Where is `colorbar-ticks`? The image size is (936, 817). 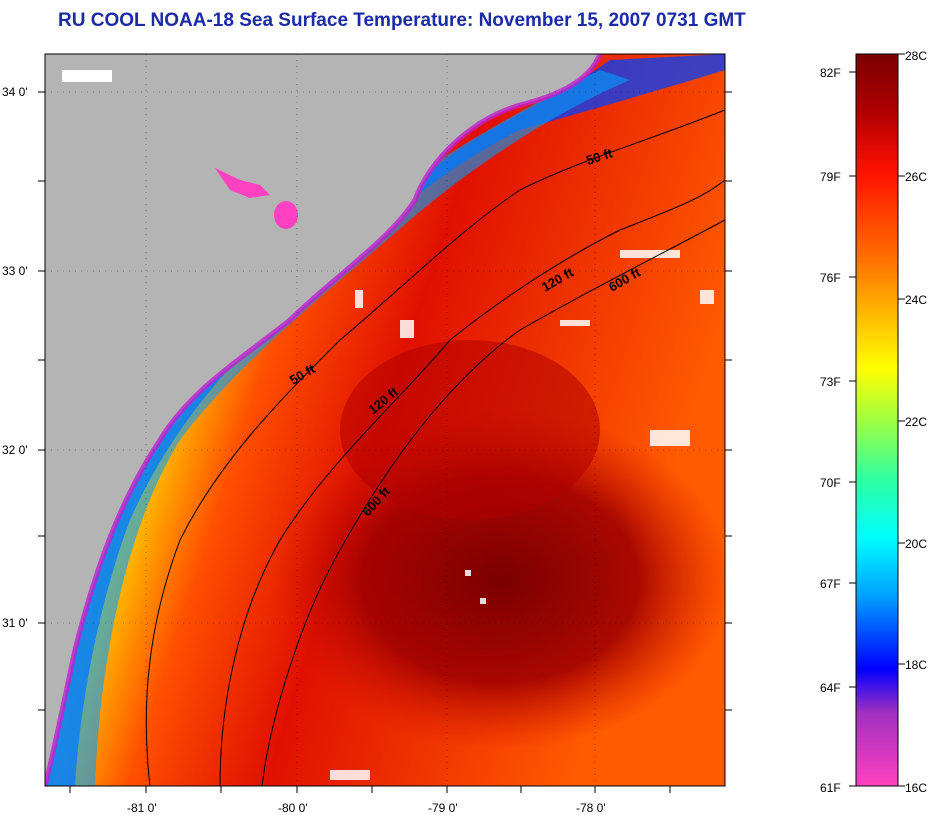 colorbar-ticks is located at coordinates (877, 420).